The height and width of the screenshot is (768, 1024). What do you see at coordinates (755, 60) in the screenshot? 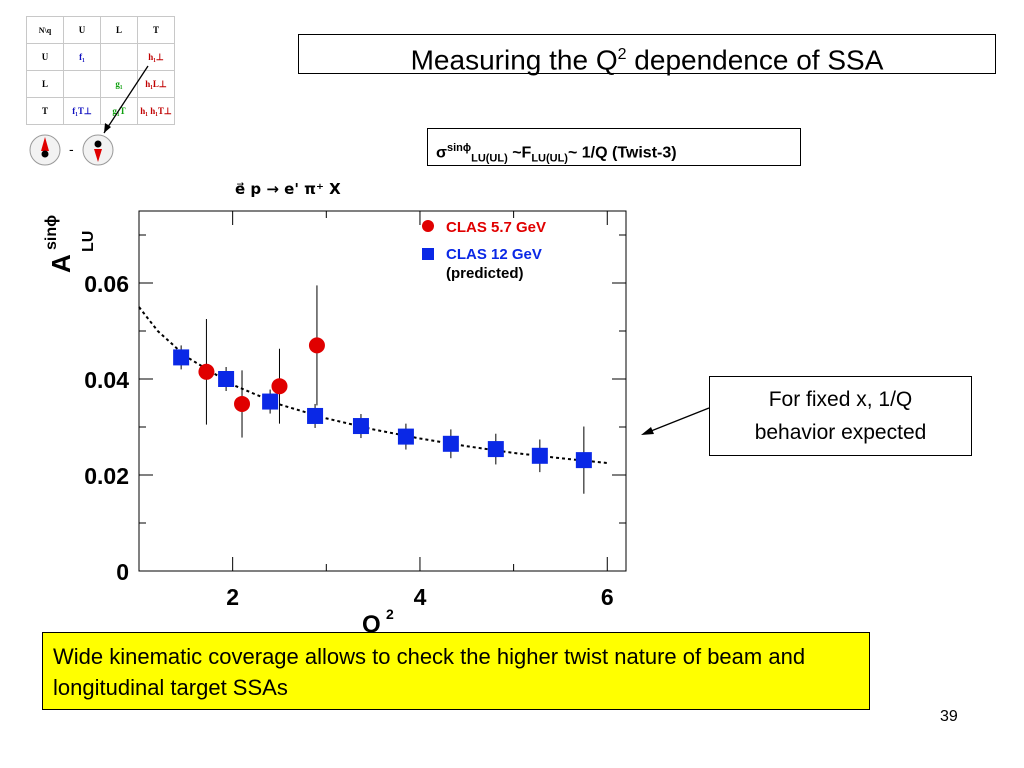
I see `title-rest: dependence of SSA` at bounding box center [755, 60].